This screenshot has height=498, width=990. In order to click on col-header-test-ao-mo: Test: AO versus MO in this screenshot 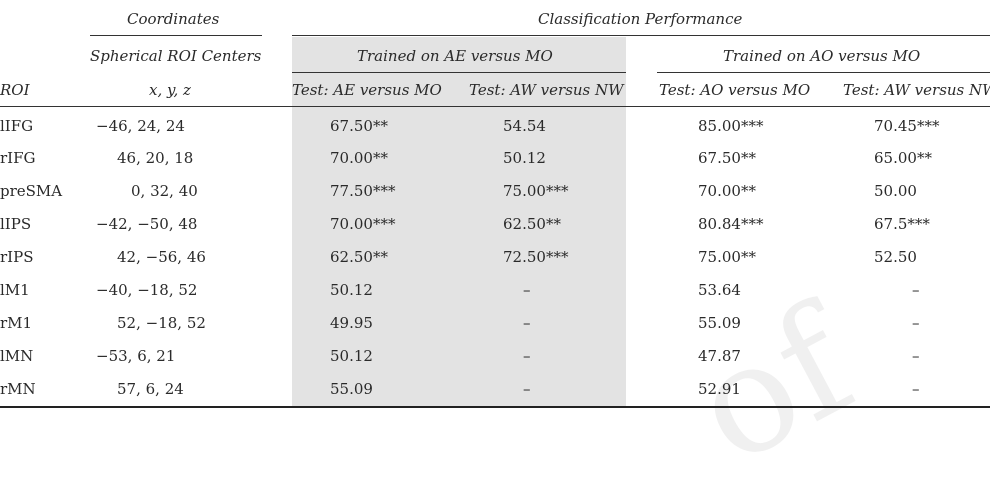, I will do `click(735, 90)`.